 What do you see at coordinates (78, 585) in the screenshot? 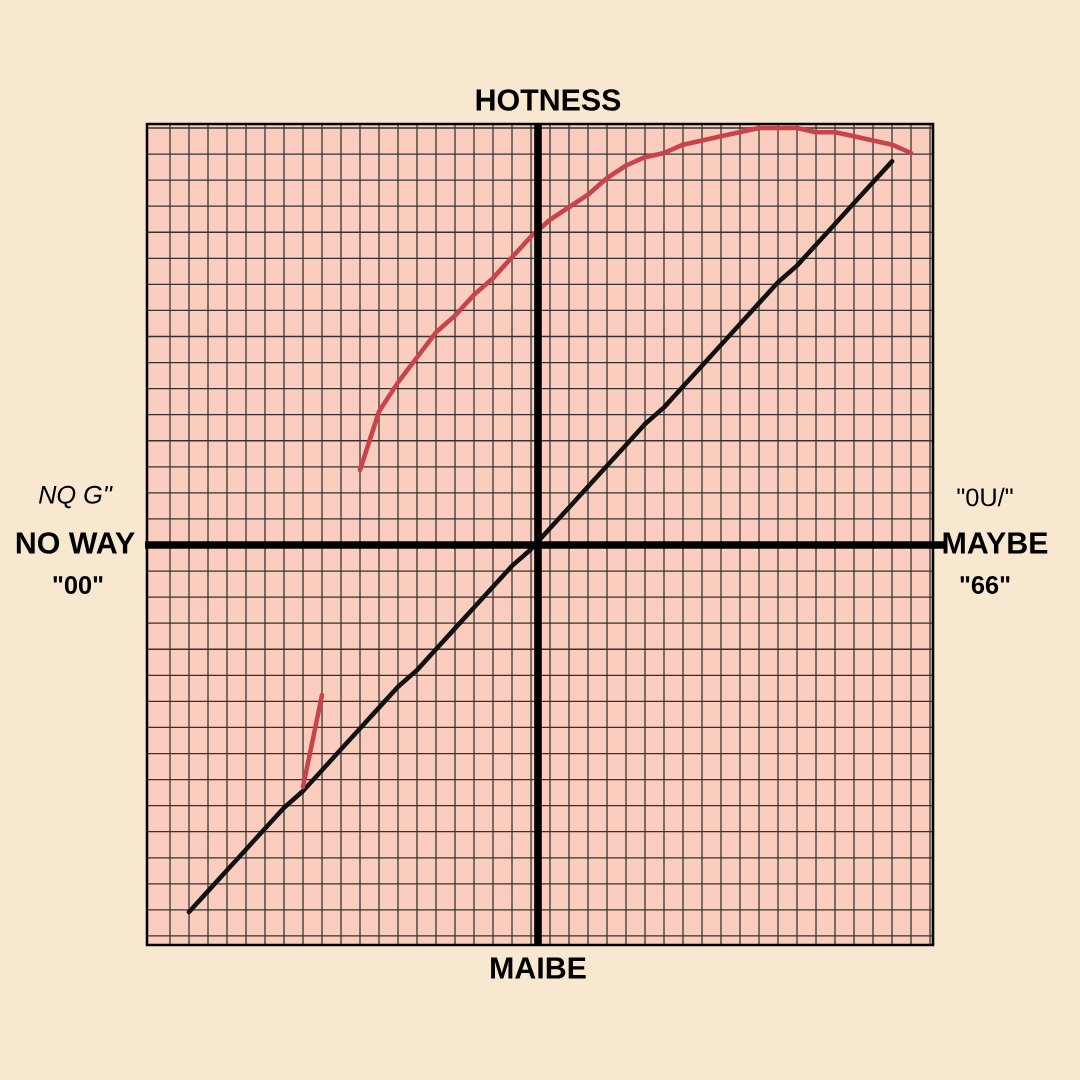
I see `text: "00"` at bounding box center [78, 585].